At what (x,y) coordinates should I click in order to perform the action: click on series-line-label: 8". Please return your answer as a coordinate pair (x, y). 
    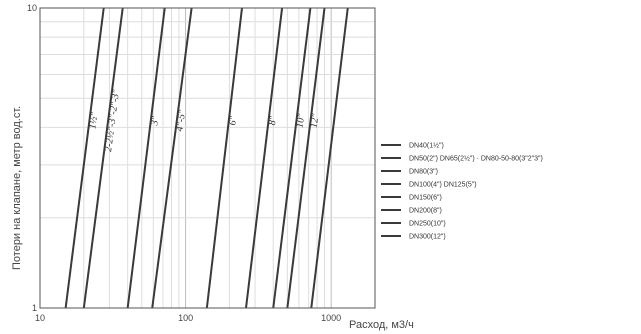
    Looking at the image, I should click on (273, 120).